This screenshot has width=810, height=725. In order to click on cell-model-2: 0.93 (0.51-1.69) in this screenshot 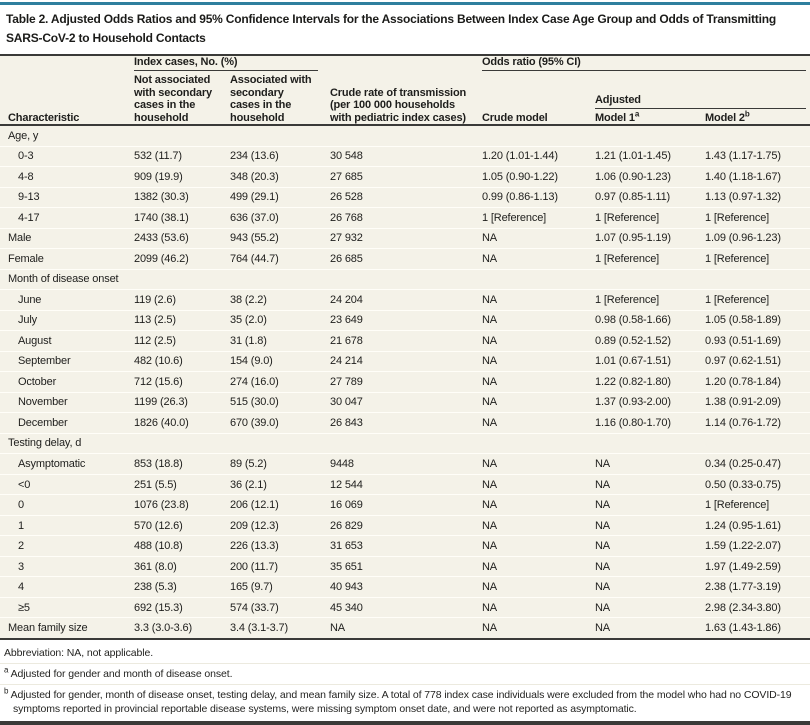, I will do `click(743, 340)`.